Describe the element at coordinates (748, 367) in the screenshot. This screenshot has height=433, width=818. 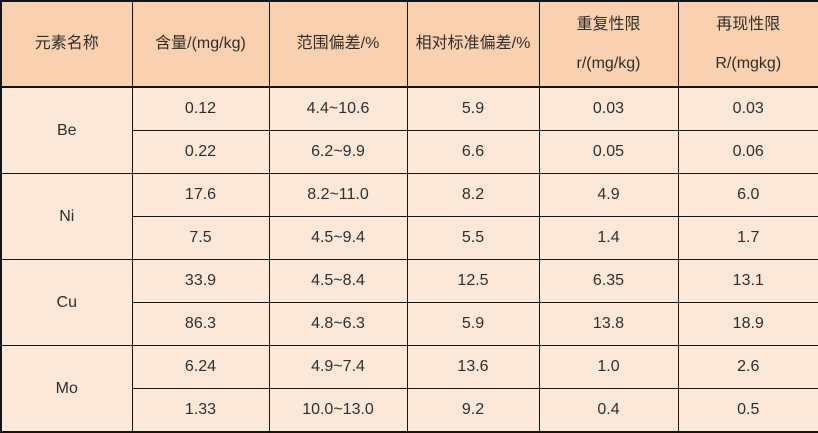
I see `cell-reproducibility-limit: 2.6` at that location.